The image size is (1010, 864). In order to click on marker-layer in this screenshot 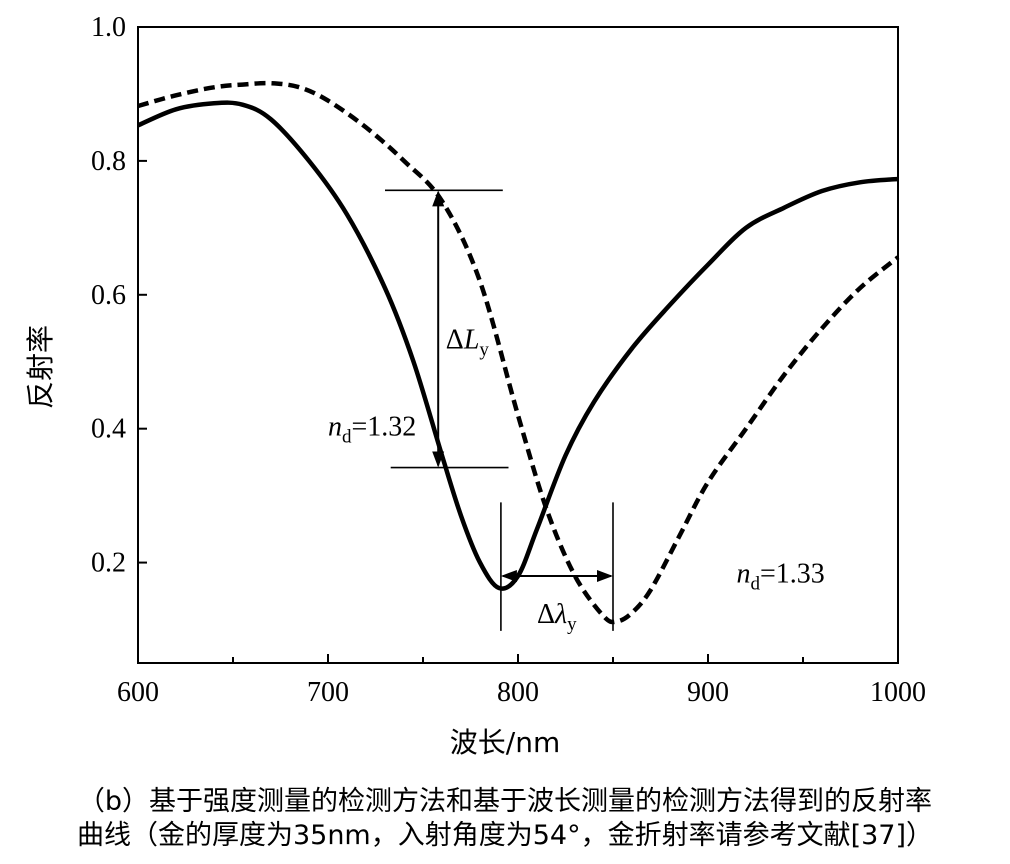, I will do `click(499, 410)`.